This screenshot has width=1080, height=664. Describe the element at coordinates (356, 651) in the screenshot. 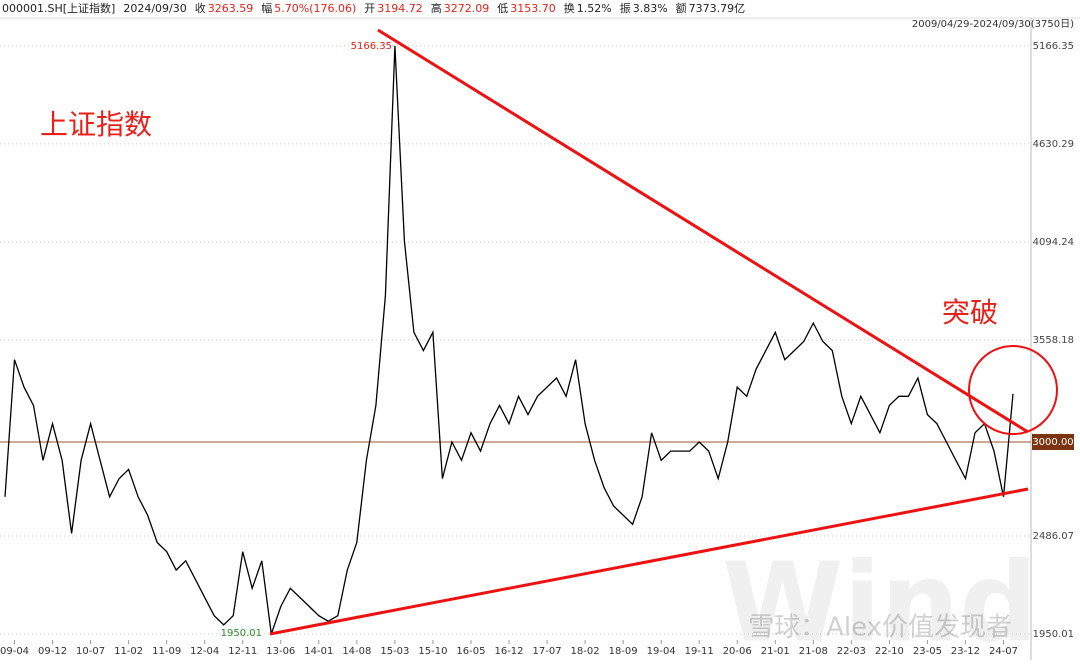

I see `x-tick-label: 14-08` at that location.